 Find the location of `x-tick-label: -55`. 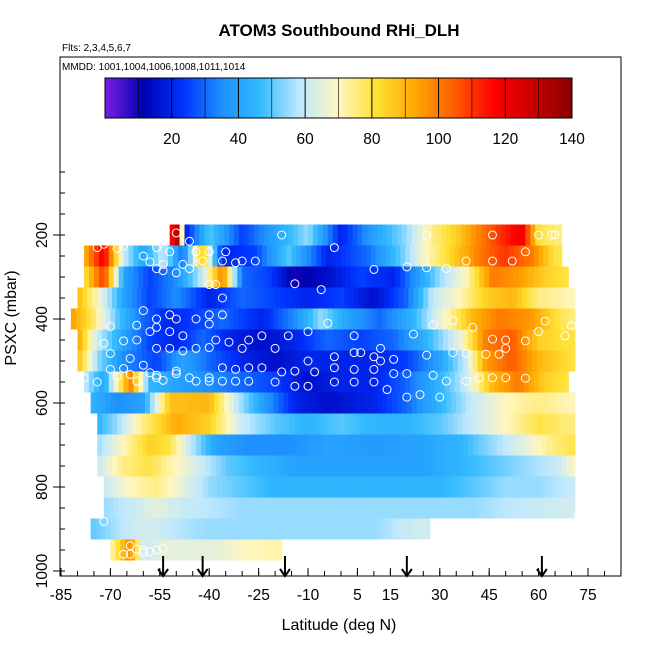

x-tick-label: -55 is located at coordinates (160, 595).